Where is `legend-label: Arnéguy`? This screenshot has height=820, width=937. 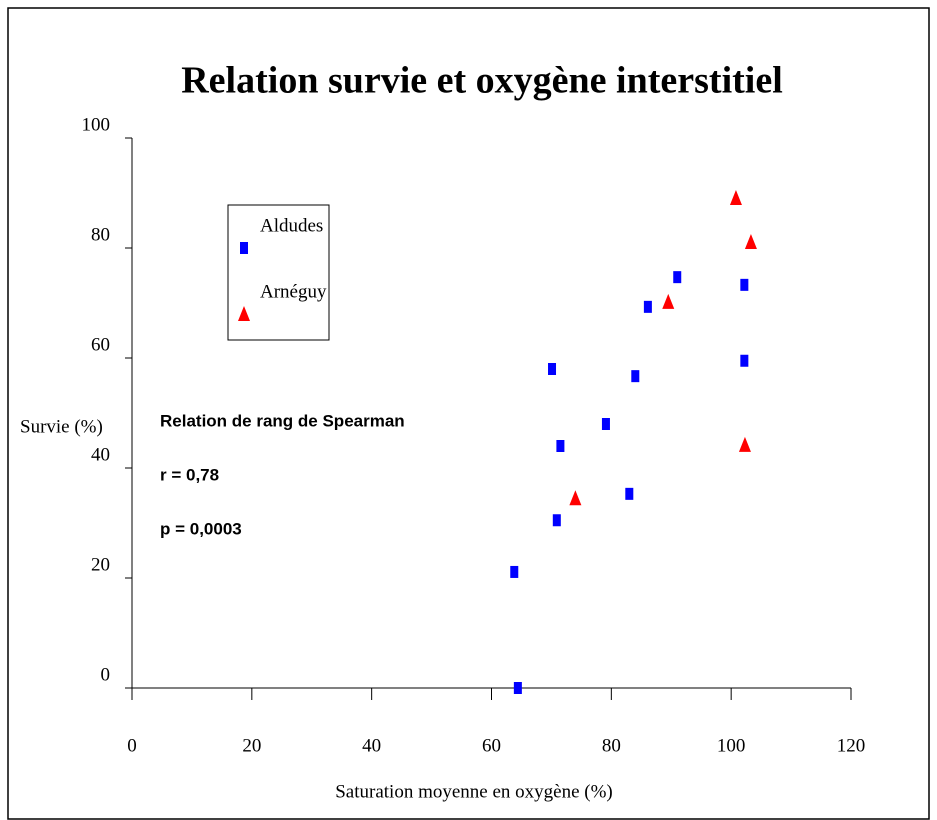 legend-label: Arnéguy is located at coordinates (293, 291).